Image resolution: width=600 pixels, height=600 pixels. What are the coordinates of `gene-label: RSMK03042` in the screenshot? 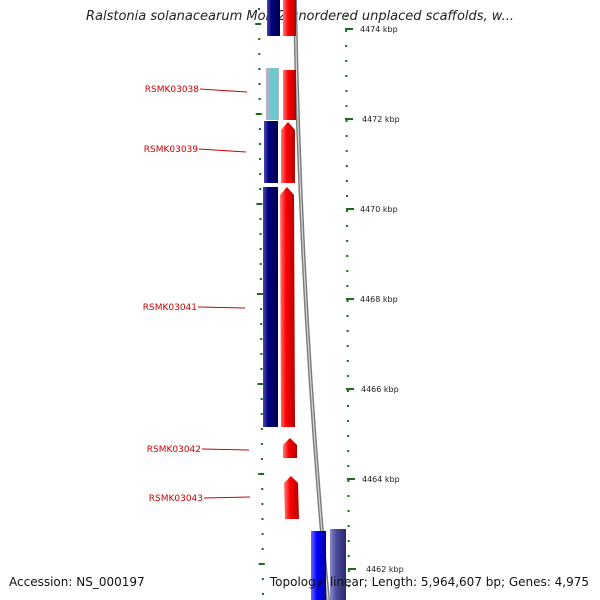 It's located at (174, 450).